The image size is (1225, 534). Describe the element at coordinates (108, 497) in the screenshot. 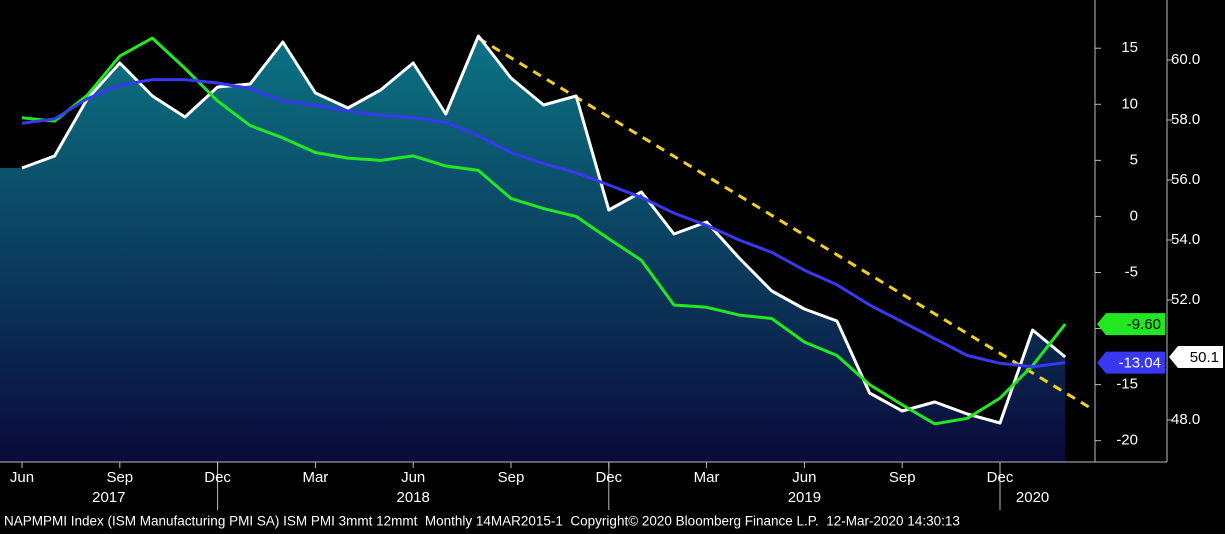

I see `x-group-label: 2017` at that location.